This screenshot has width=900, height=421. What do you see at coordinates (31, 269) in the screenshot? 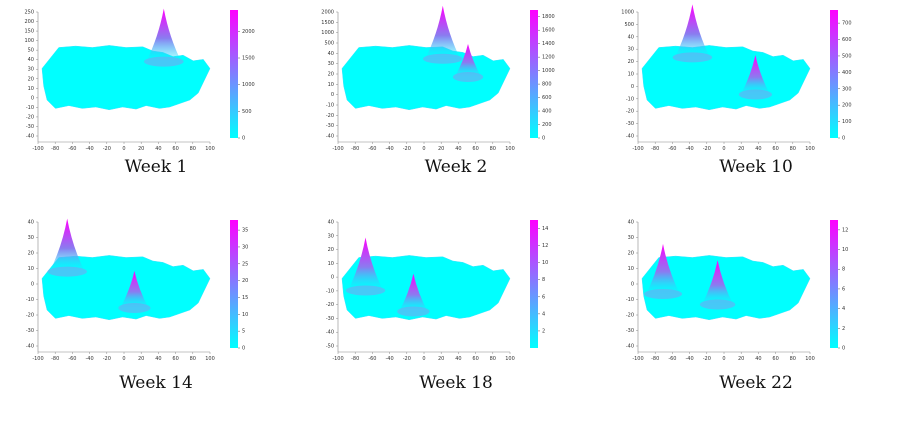
I see `z-tick-label: 10` at bounding box center [31, 269].